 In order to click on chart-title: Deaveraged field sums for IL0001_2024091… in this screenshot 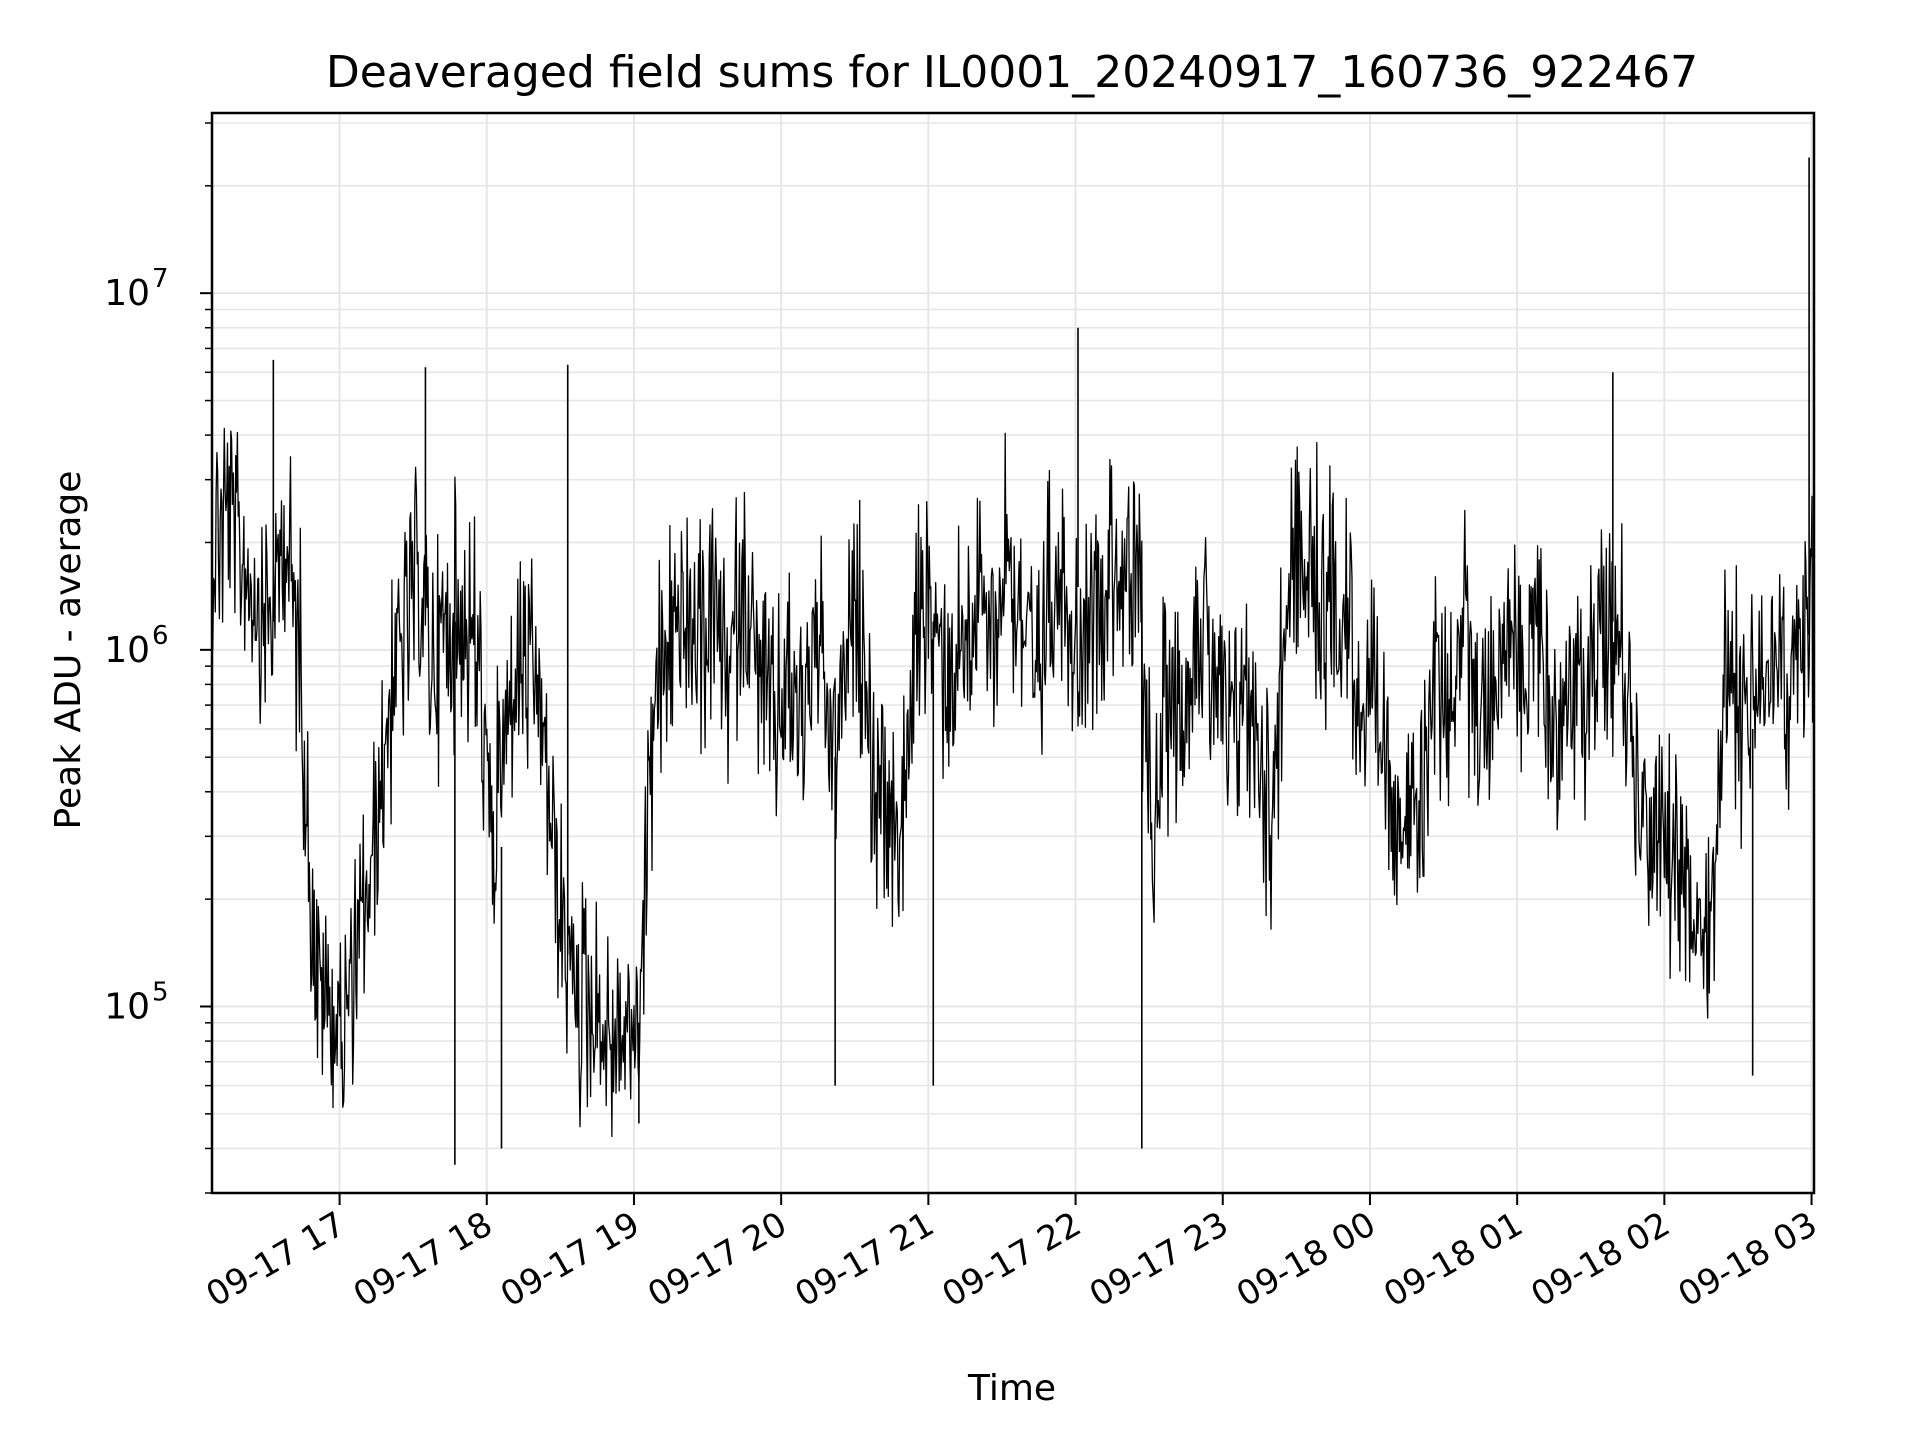, I will do `click(1012, 72)`.